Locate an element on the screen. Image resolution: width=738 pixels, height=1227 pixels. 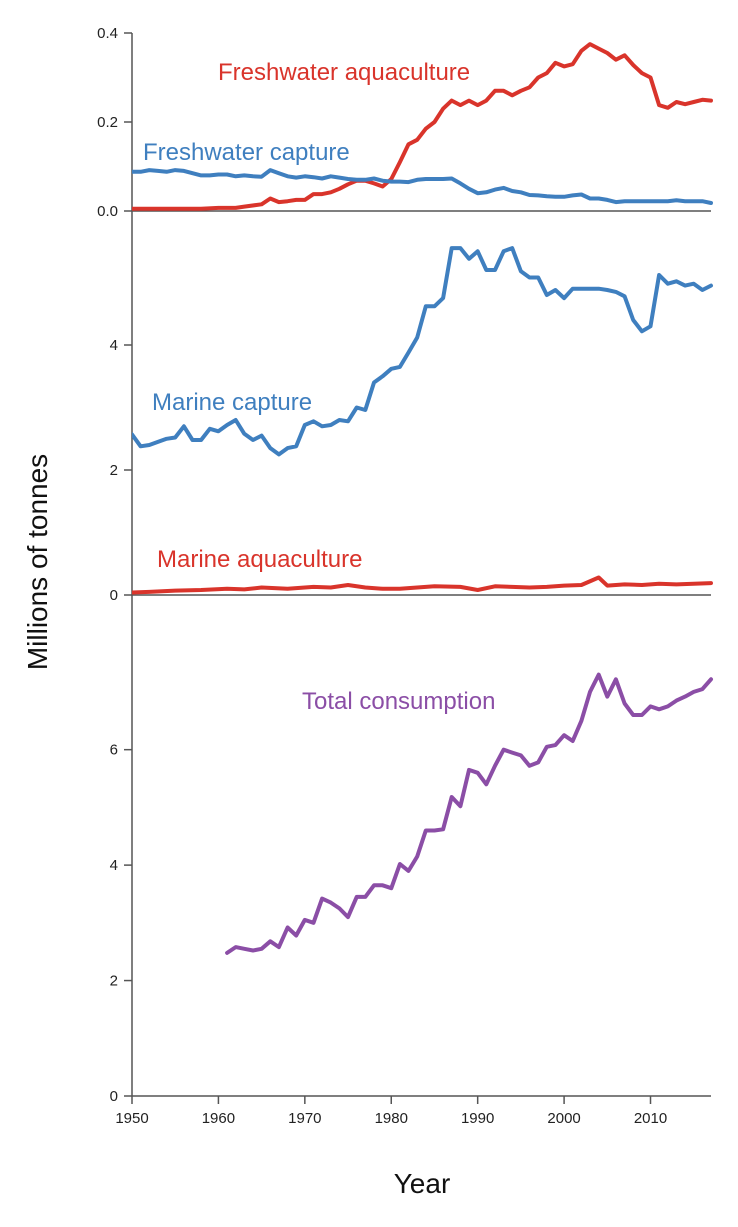
marine-aquaculture-line is located at coordinates (422, 585).